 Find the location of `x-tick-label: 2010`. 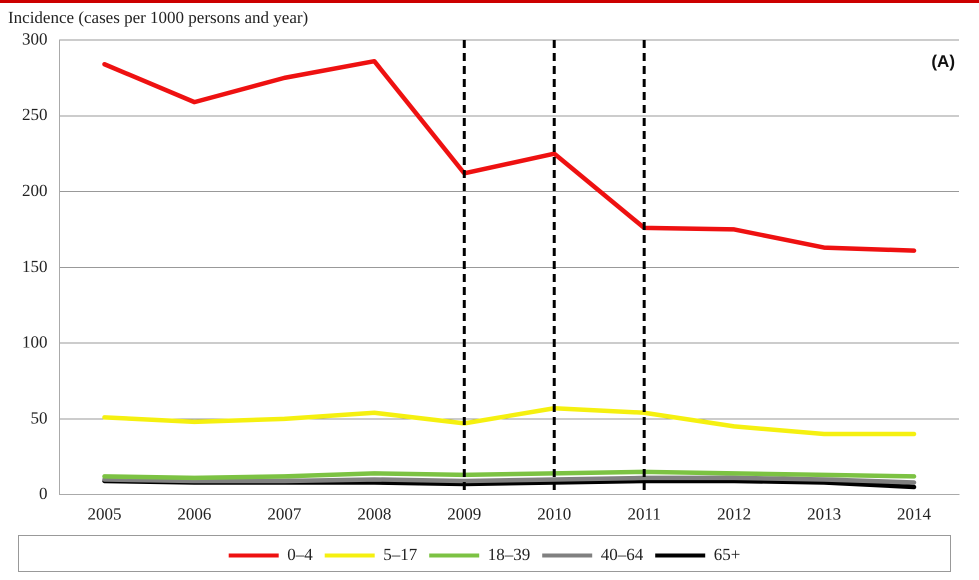

x-tick-label: 2010 is located at coordinates (554, 514).